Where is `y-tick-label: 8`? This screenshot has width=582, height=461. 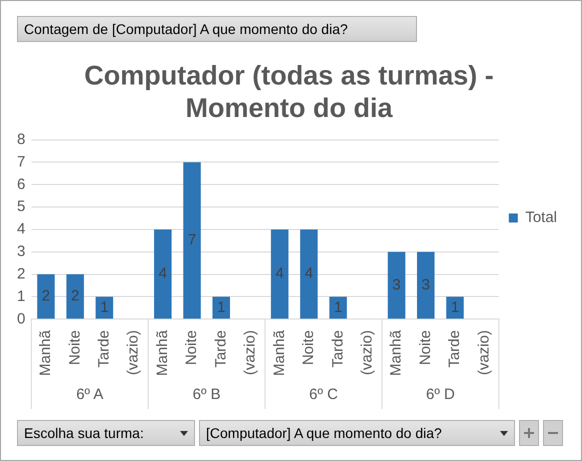 y-tick-label: 8 is located at coordinates (21, 139).